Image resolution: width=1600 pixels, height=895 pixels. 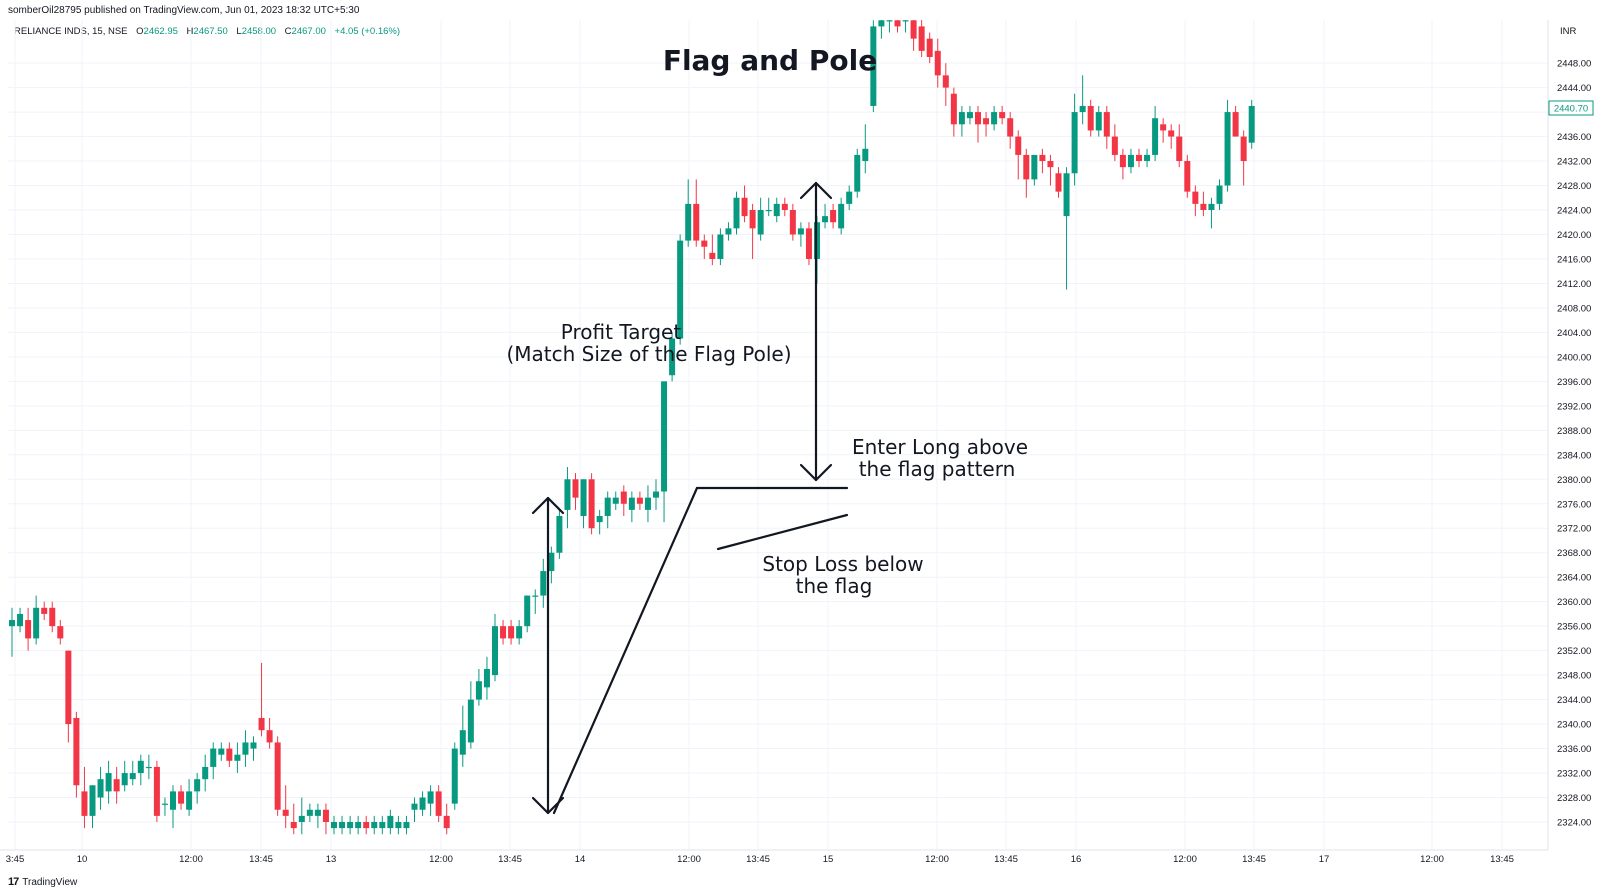 I want to click on price-axis: INR, so click(x=1562, y=435).